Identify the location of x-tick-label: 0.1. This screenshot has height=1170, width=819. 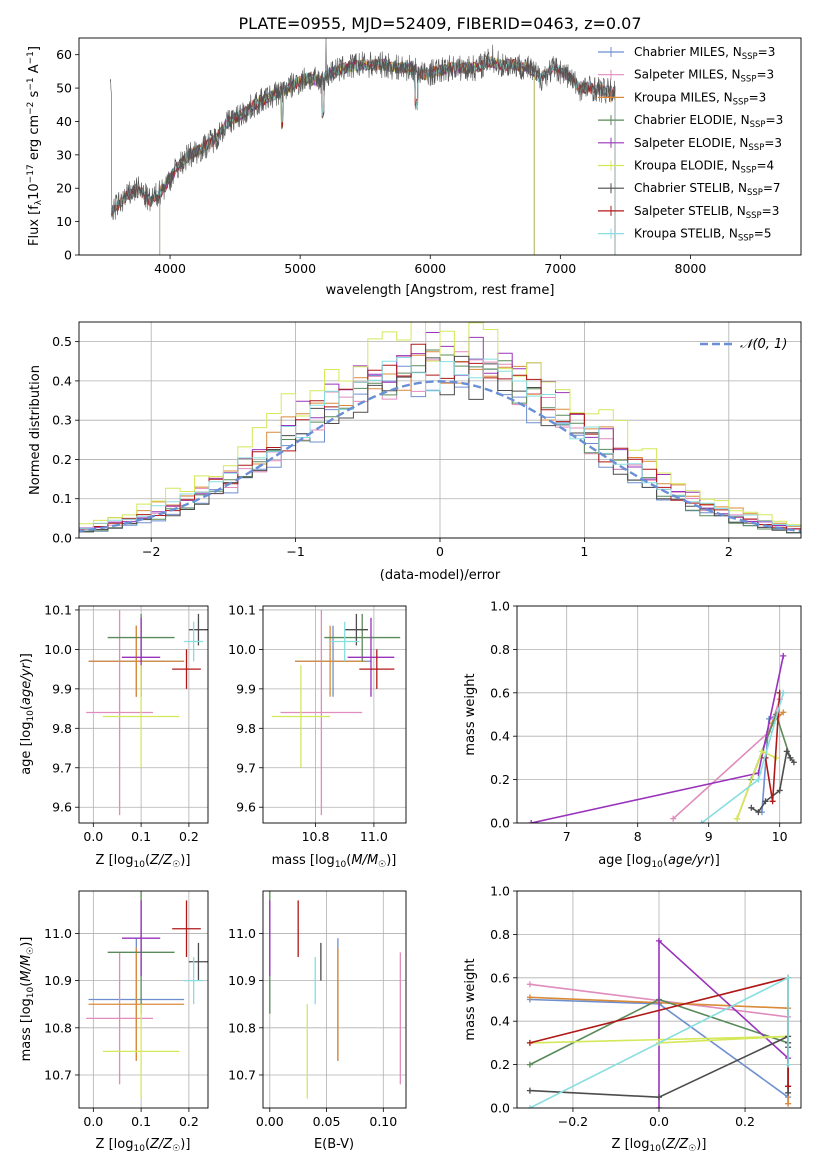
(141, 1121).